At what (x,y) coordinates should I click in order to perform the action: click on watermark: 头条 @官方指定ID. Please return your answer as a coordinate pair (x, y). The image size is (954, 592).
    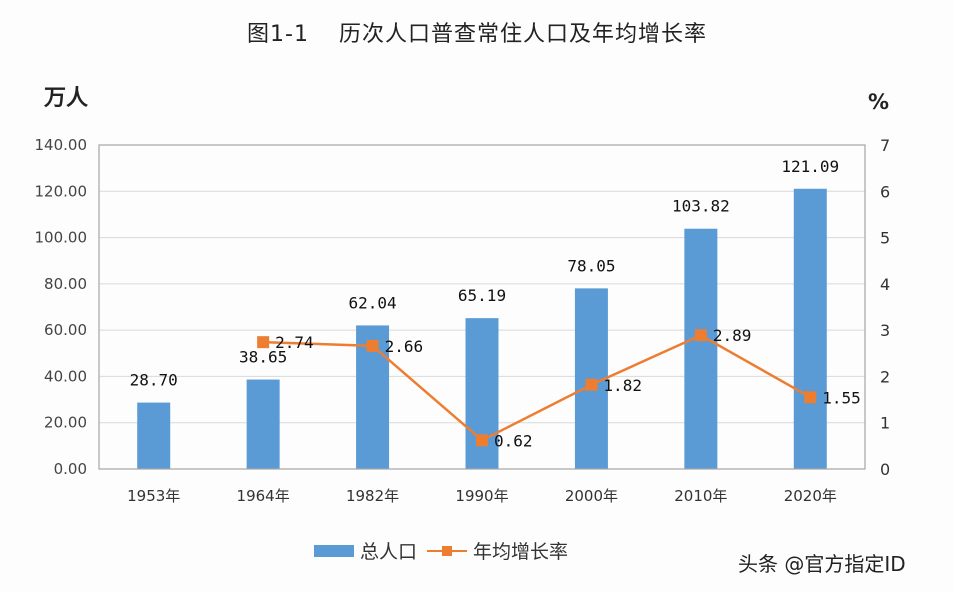
    Looking at the image, I should click on (822, 564).